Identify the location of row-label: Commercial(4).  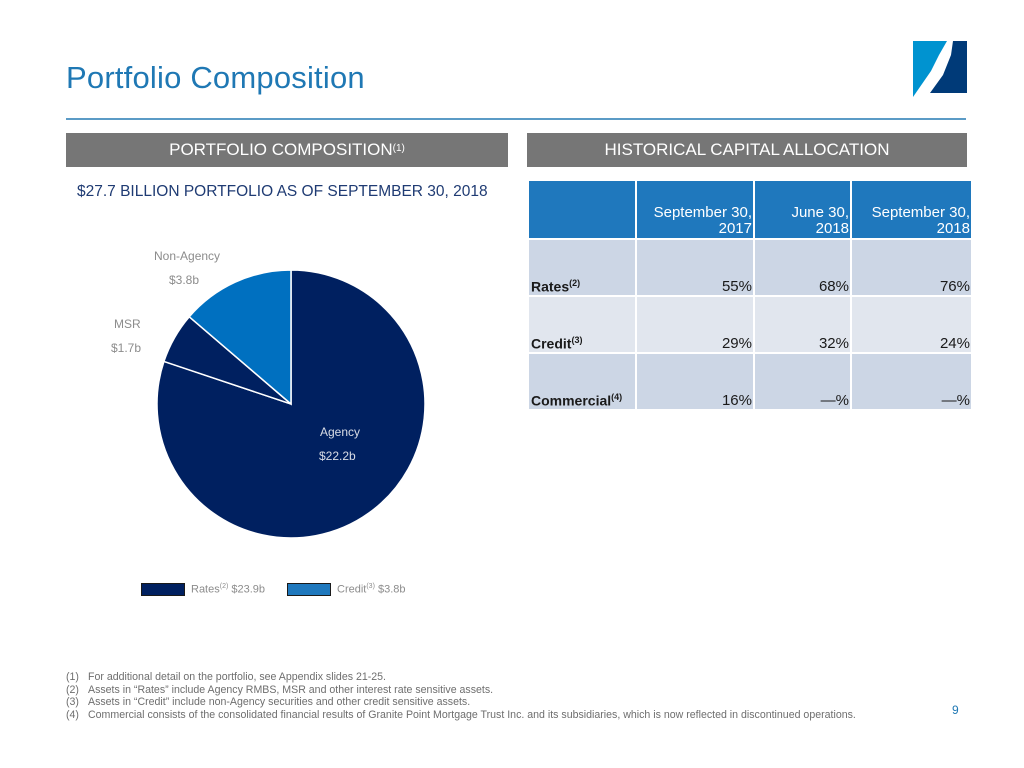
(582, 381).